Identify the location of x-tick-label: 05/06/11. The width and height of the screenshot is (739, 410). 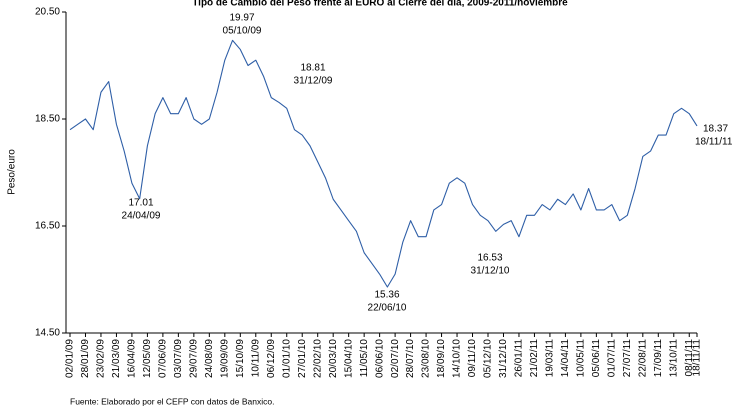
(596, 358).